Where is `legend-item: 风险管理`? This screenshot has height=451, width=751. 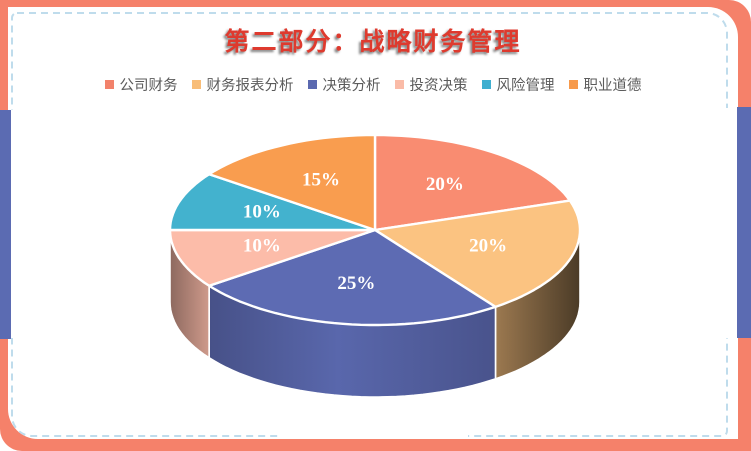 legend-item: 风险管理 is located at coordinates (518, 84).